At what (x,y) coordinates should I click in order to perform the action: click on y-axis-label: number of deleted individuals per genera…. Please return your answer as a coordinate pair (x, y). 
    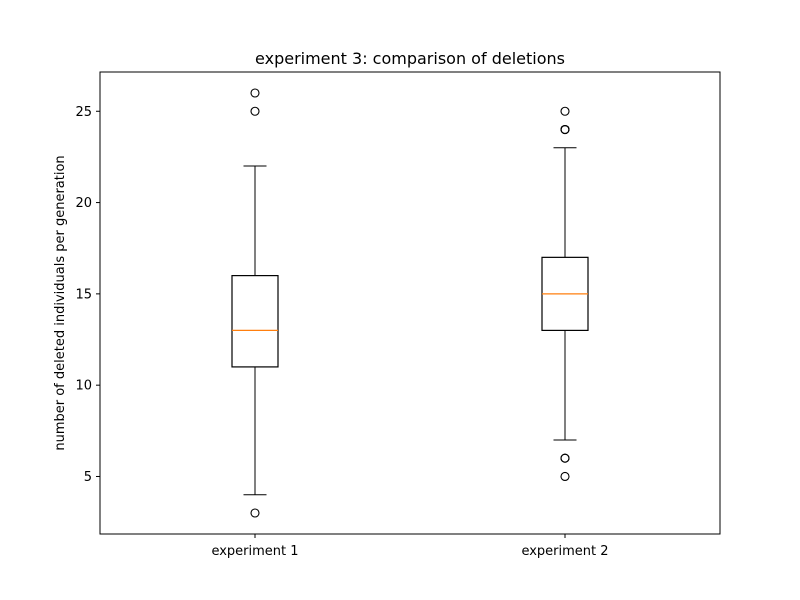
    Looking at the image, I should click on (60, 302).